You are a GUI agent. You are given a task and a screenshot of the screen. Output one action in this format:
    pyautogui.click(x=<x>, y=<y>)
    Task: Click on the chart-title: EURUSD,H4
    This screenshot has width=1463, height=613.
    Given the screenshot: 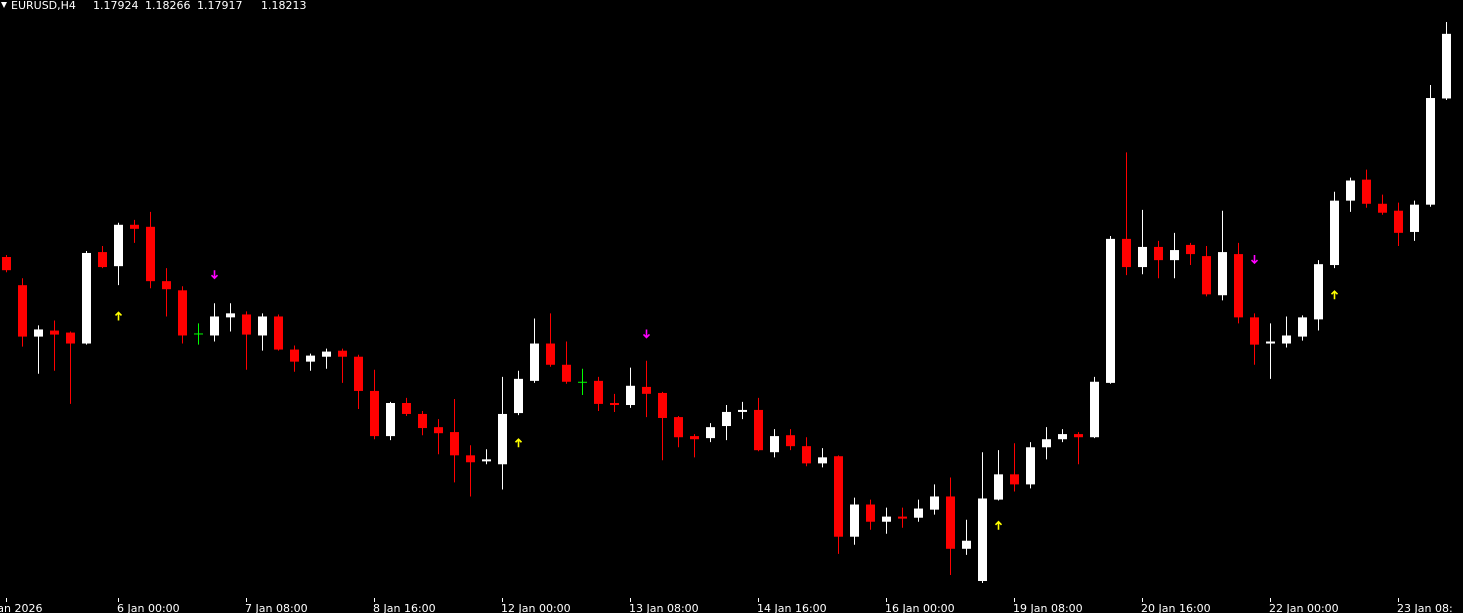 What is the action you would take?
    pyautogui.click(x=43, y=6)
    